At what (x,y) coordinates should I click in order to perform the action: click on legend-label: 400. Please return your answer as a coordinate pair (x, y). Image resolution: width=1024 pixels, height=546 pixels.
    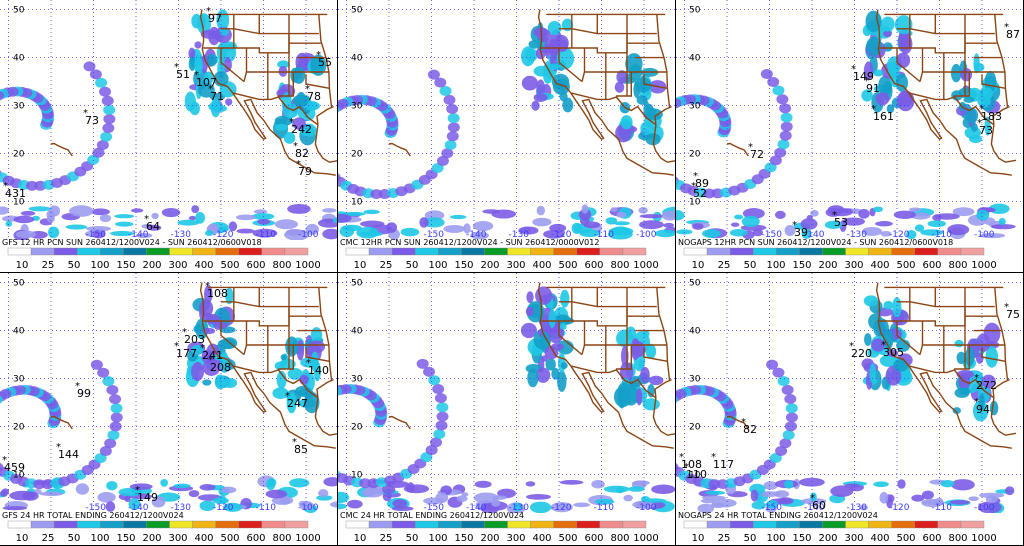
    Looking at the image, I should click on (541, 538).